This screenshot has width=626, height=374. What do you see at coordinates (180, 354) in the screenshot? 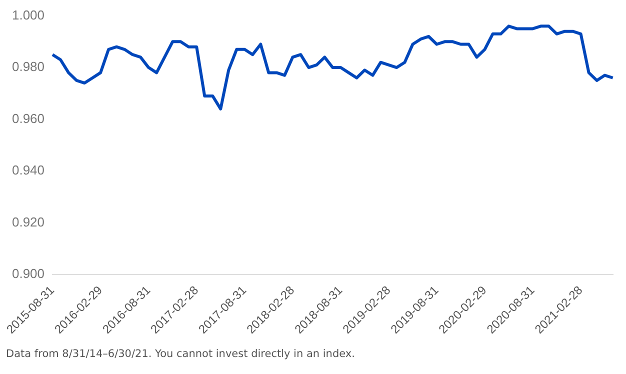
I see `text: Data from 8/31/14–6/30/21. You cannot invest directly in an index.` at bounding box center [180, 354].